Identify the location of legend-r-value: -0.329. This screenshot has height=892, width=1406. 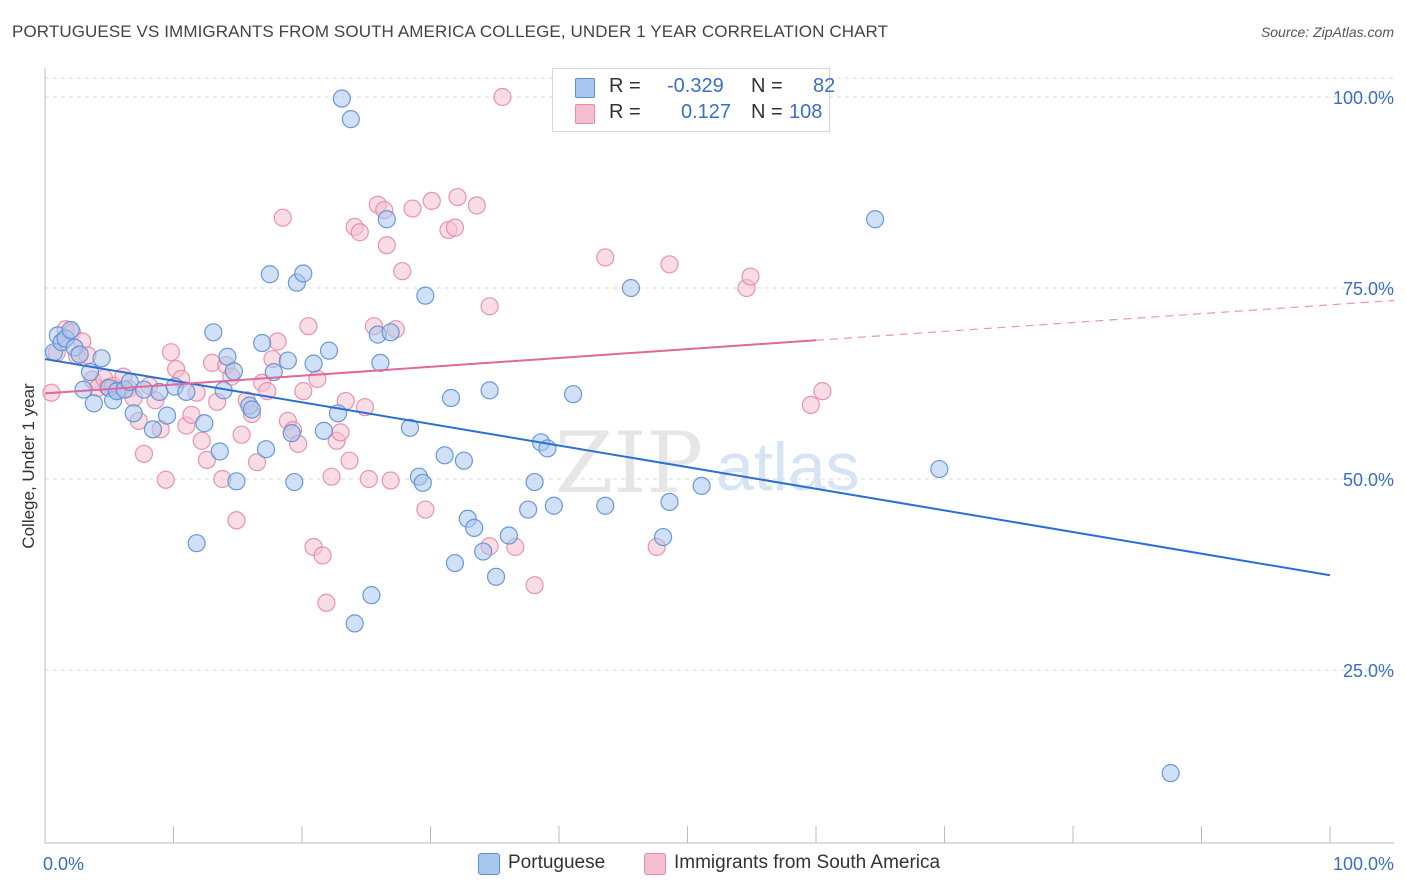
(695, 86).